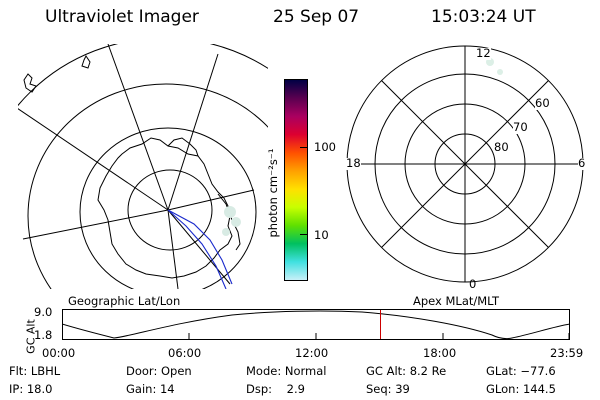 The image size is (600, 400). Describe the element at coordinates (312, 353) in the screenshot. I see `altitude-xtick-label: 12:00` at that location.